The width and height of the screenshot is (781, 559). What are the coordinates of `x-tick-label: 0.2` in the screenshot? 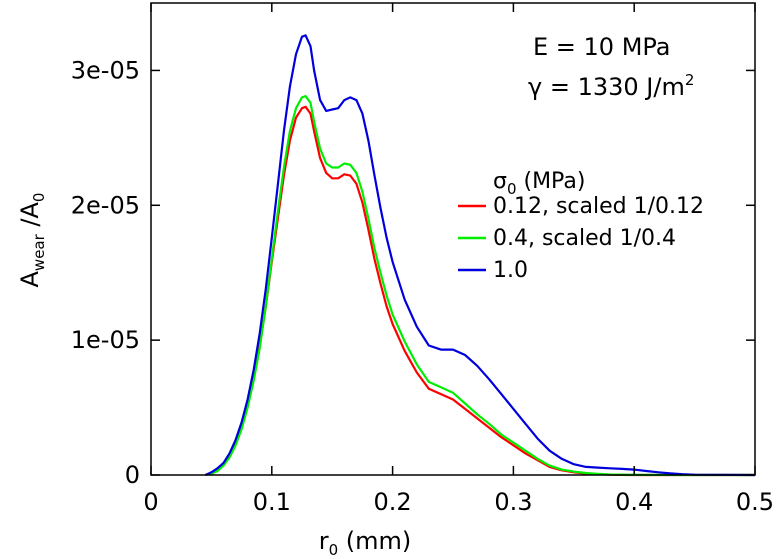 It's located at (393, 502).